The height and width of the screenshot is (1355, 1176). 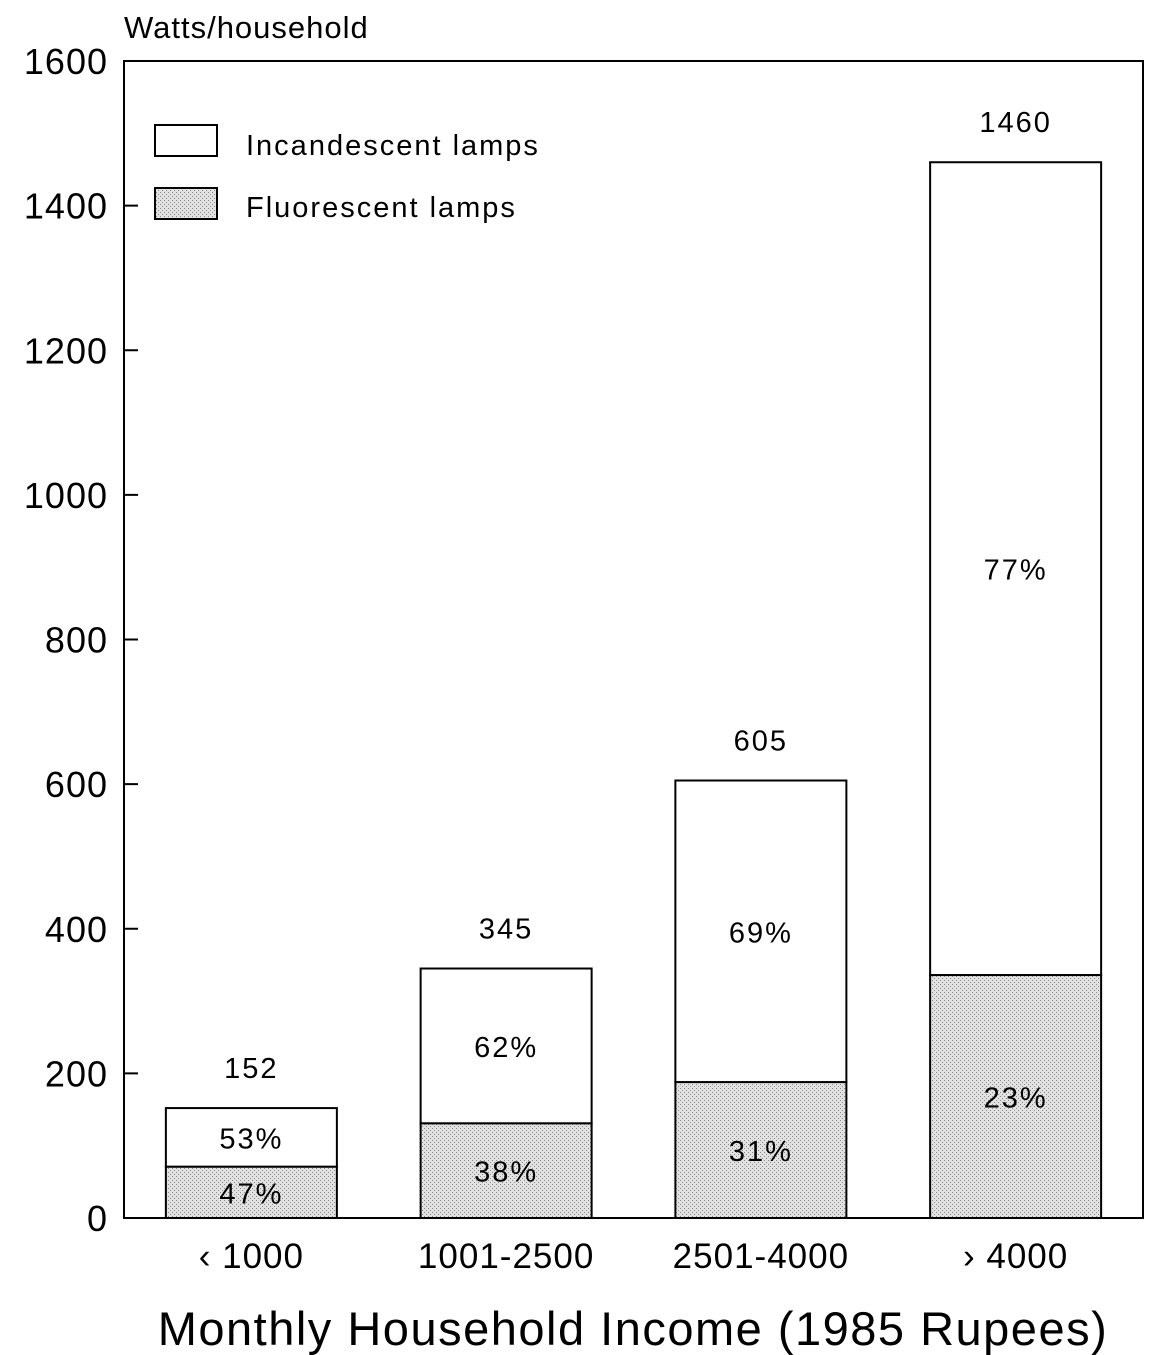 What do you see at coordinates (76, 929) in the screenshot?
I see `y-tick-label: 400` at bounding box center [76, 929].